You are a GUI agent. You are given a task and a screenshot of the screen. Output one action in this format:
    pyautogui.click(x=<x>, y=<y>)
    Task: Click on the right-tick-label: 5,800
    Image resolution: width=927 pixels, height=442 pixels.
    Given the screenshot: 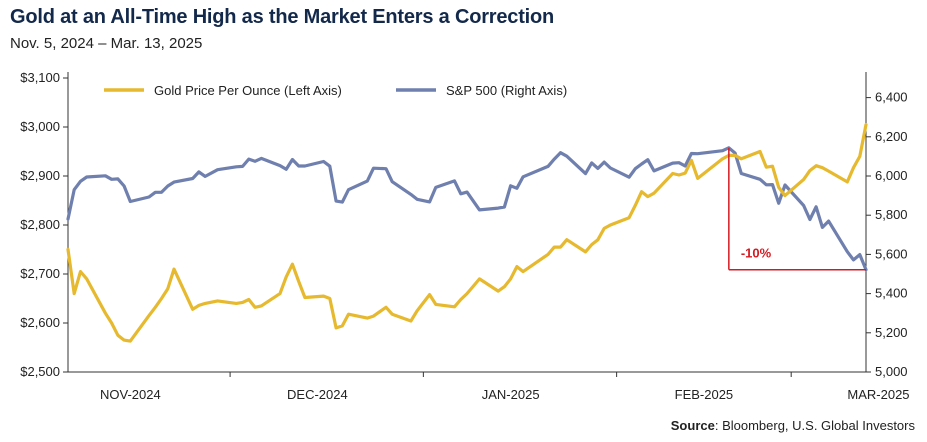 What is the action you would take?
    pyautogui.click(x=891, y=214)
    